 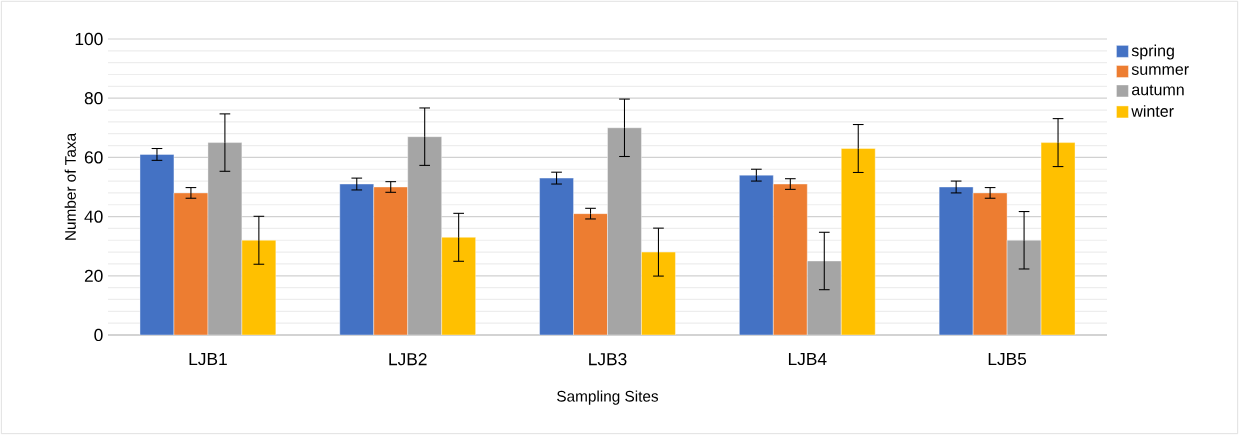 I want to click on y-tick-label: 40, so click(x=93, y=216).